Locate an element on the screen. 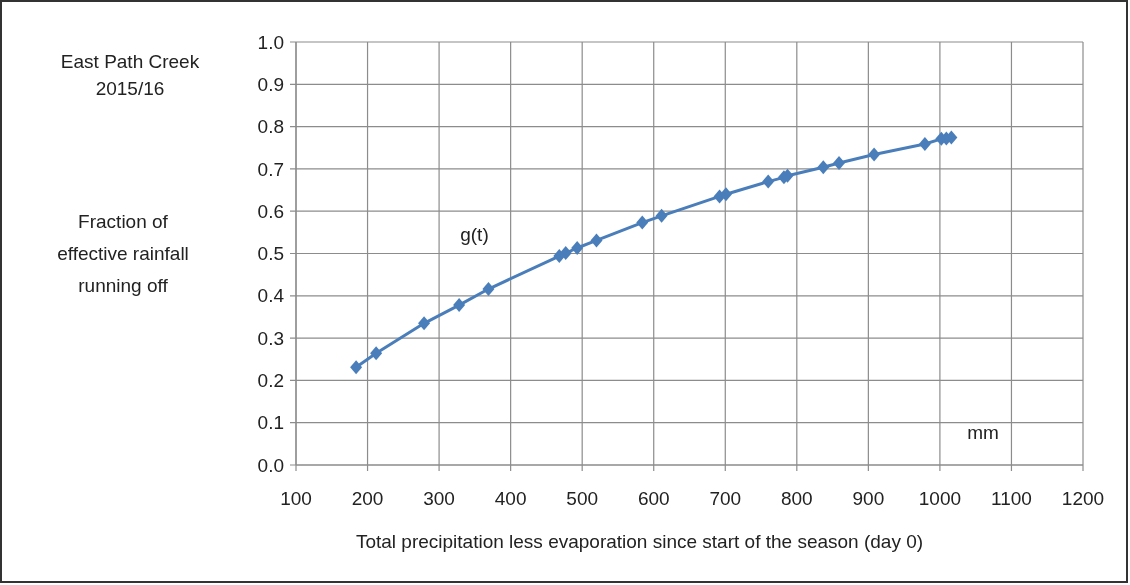 This screenshot has height=585, width=1130. y-tick-label: 0.0 is located at coordinates (270, 465).